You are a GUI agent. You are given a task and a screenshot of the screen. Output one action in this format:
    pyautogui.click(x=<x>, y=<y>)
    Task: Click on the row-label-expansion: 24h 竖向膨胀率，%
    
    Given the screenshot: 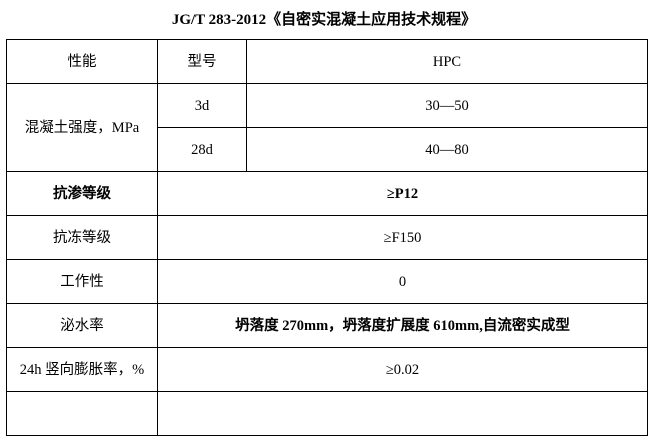 What is the action you would take?
    pyautogui.click(x=82, y=369)
    